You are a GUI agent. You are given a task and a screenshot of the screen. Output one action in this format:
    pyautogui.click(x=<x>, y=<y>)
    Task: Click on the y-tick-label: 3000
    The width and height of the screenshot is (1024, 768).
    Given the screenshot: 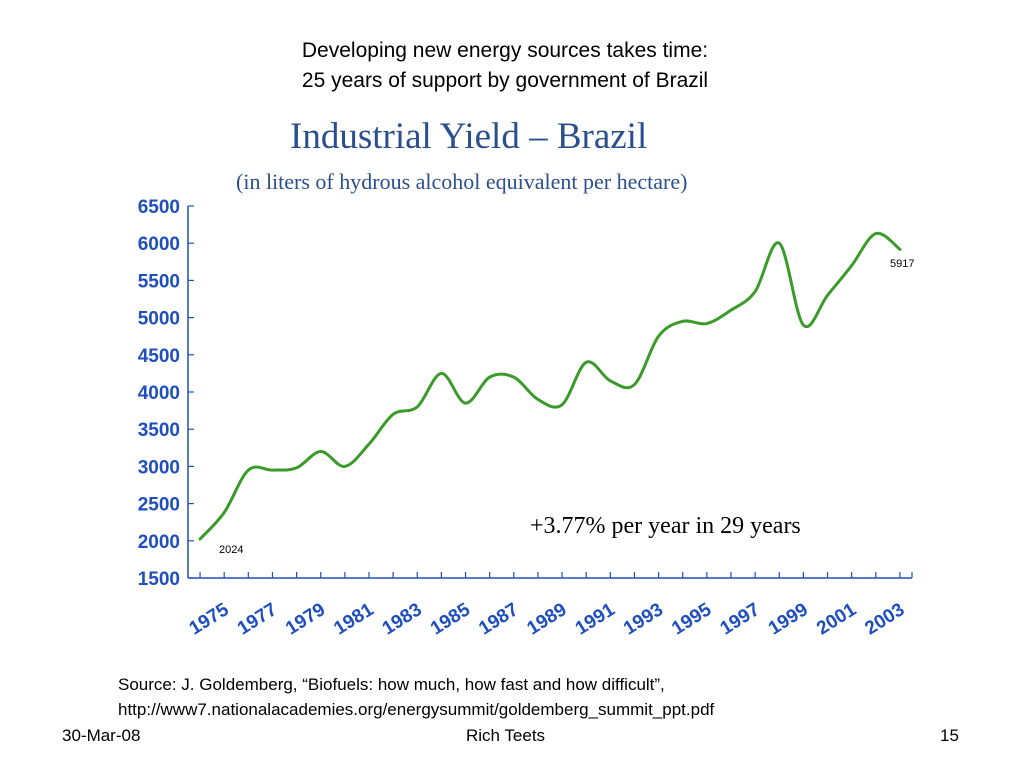 What is the action you would take?
    pyautogui.click(x=159, y=467)
    